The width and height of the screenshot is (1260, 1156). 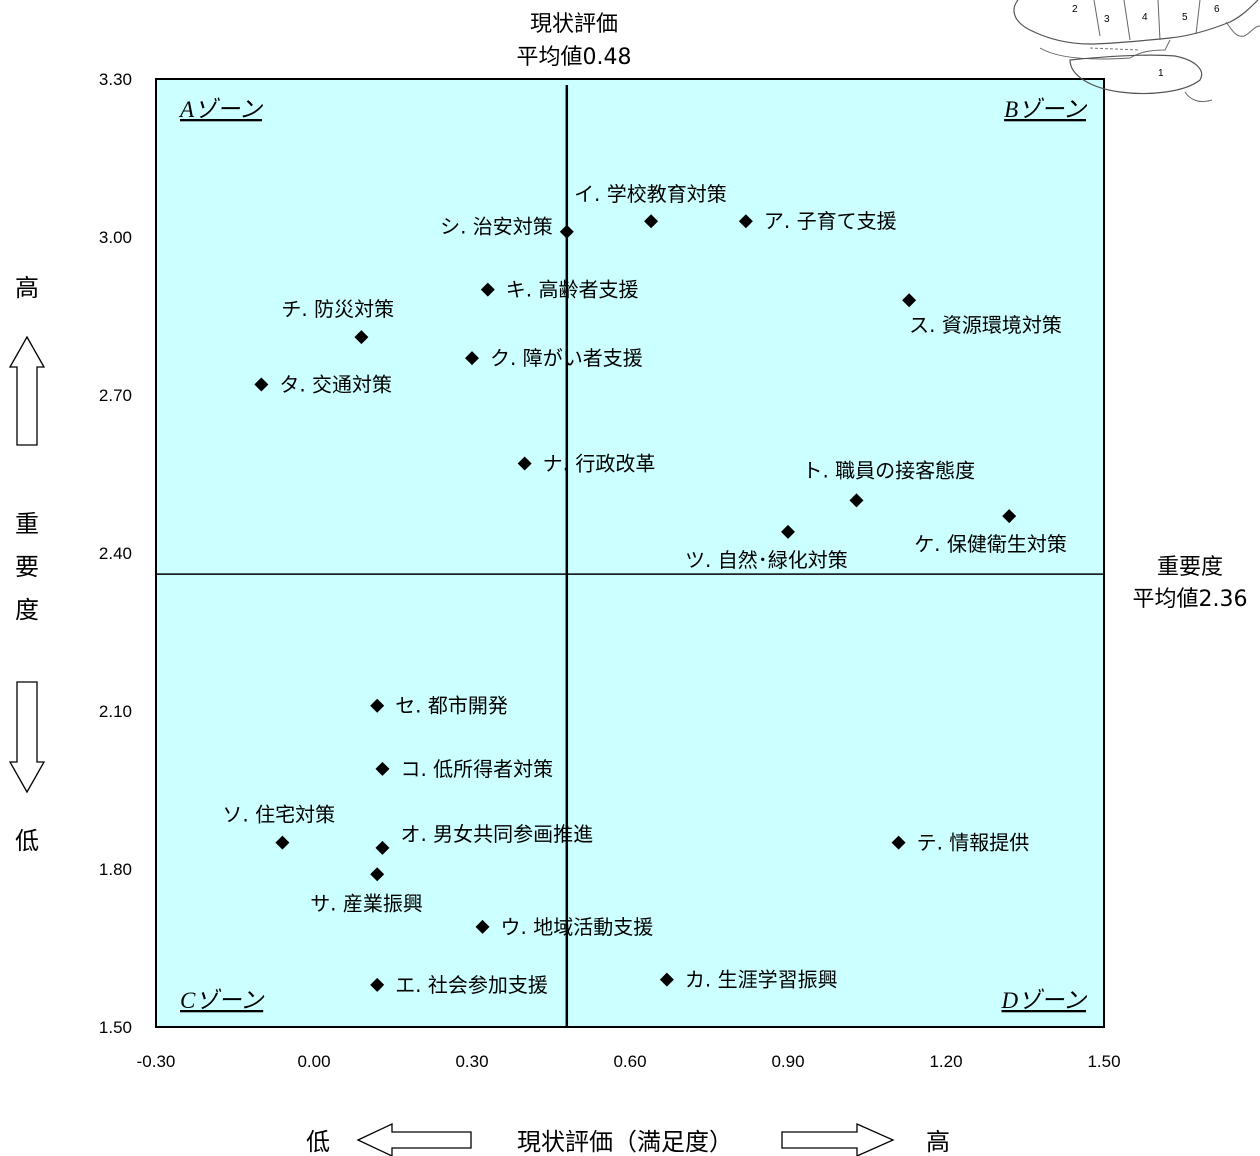 What do you see at coordinates (938, 1142) in the screenshot?
I see `x-axis-high-label: 高` at bounding box center [938, 1142].